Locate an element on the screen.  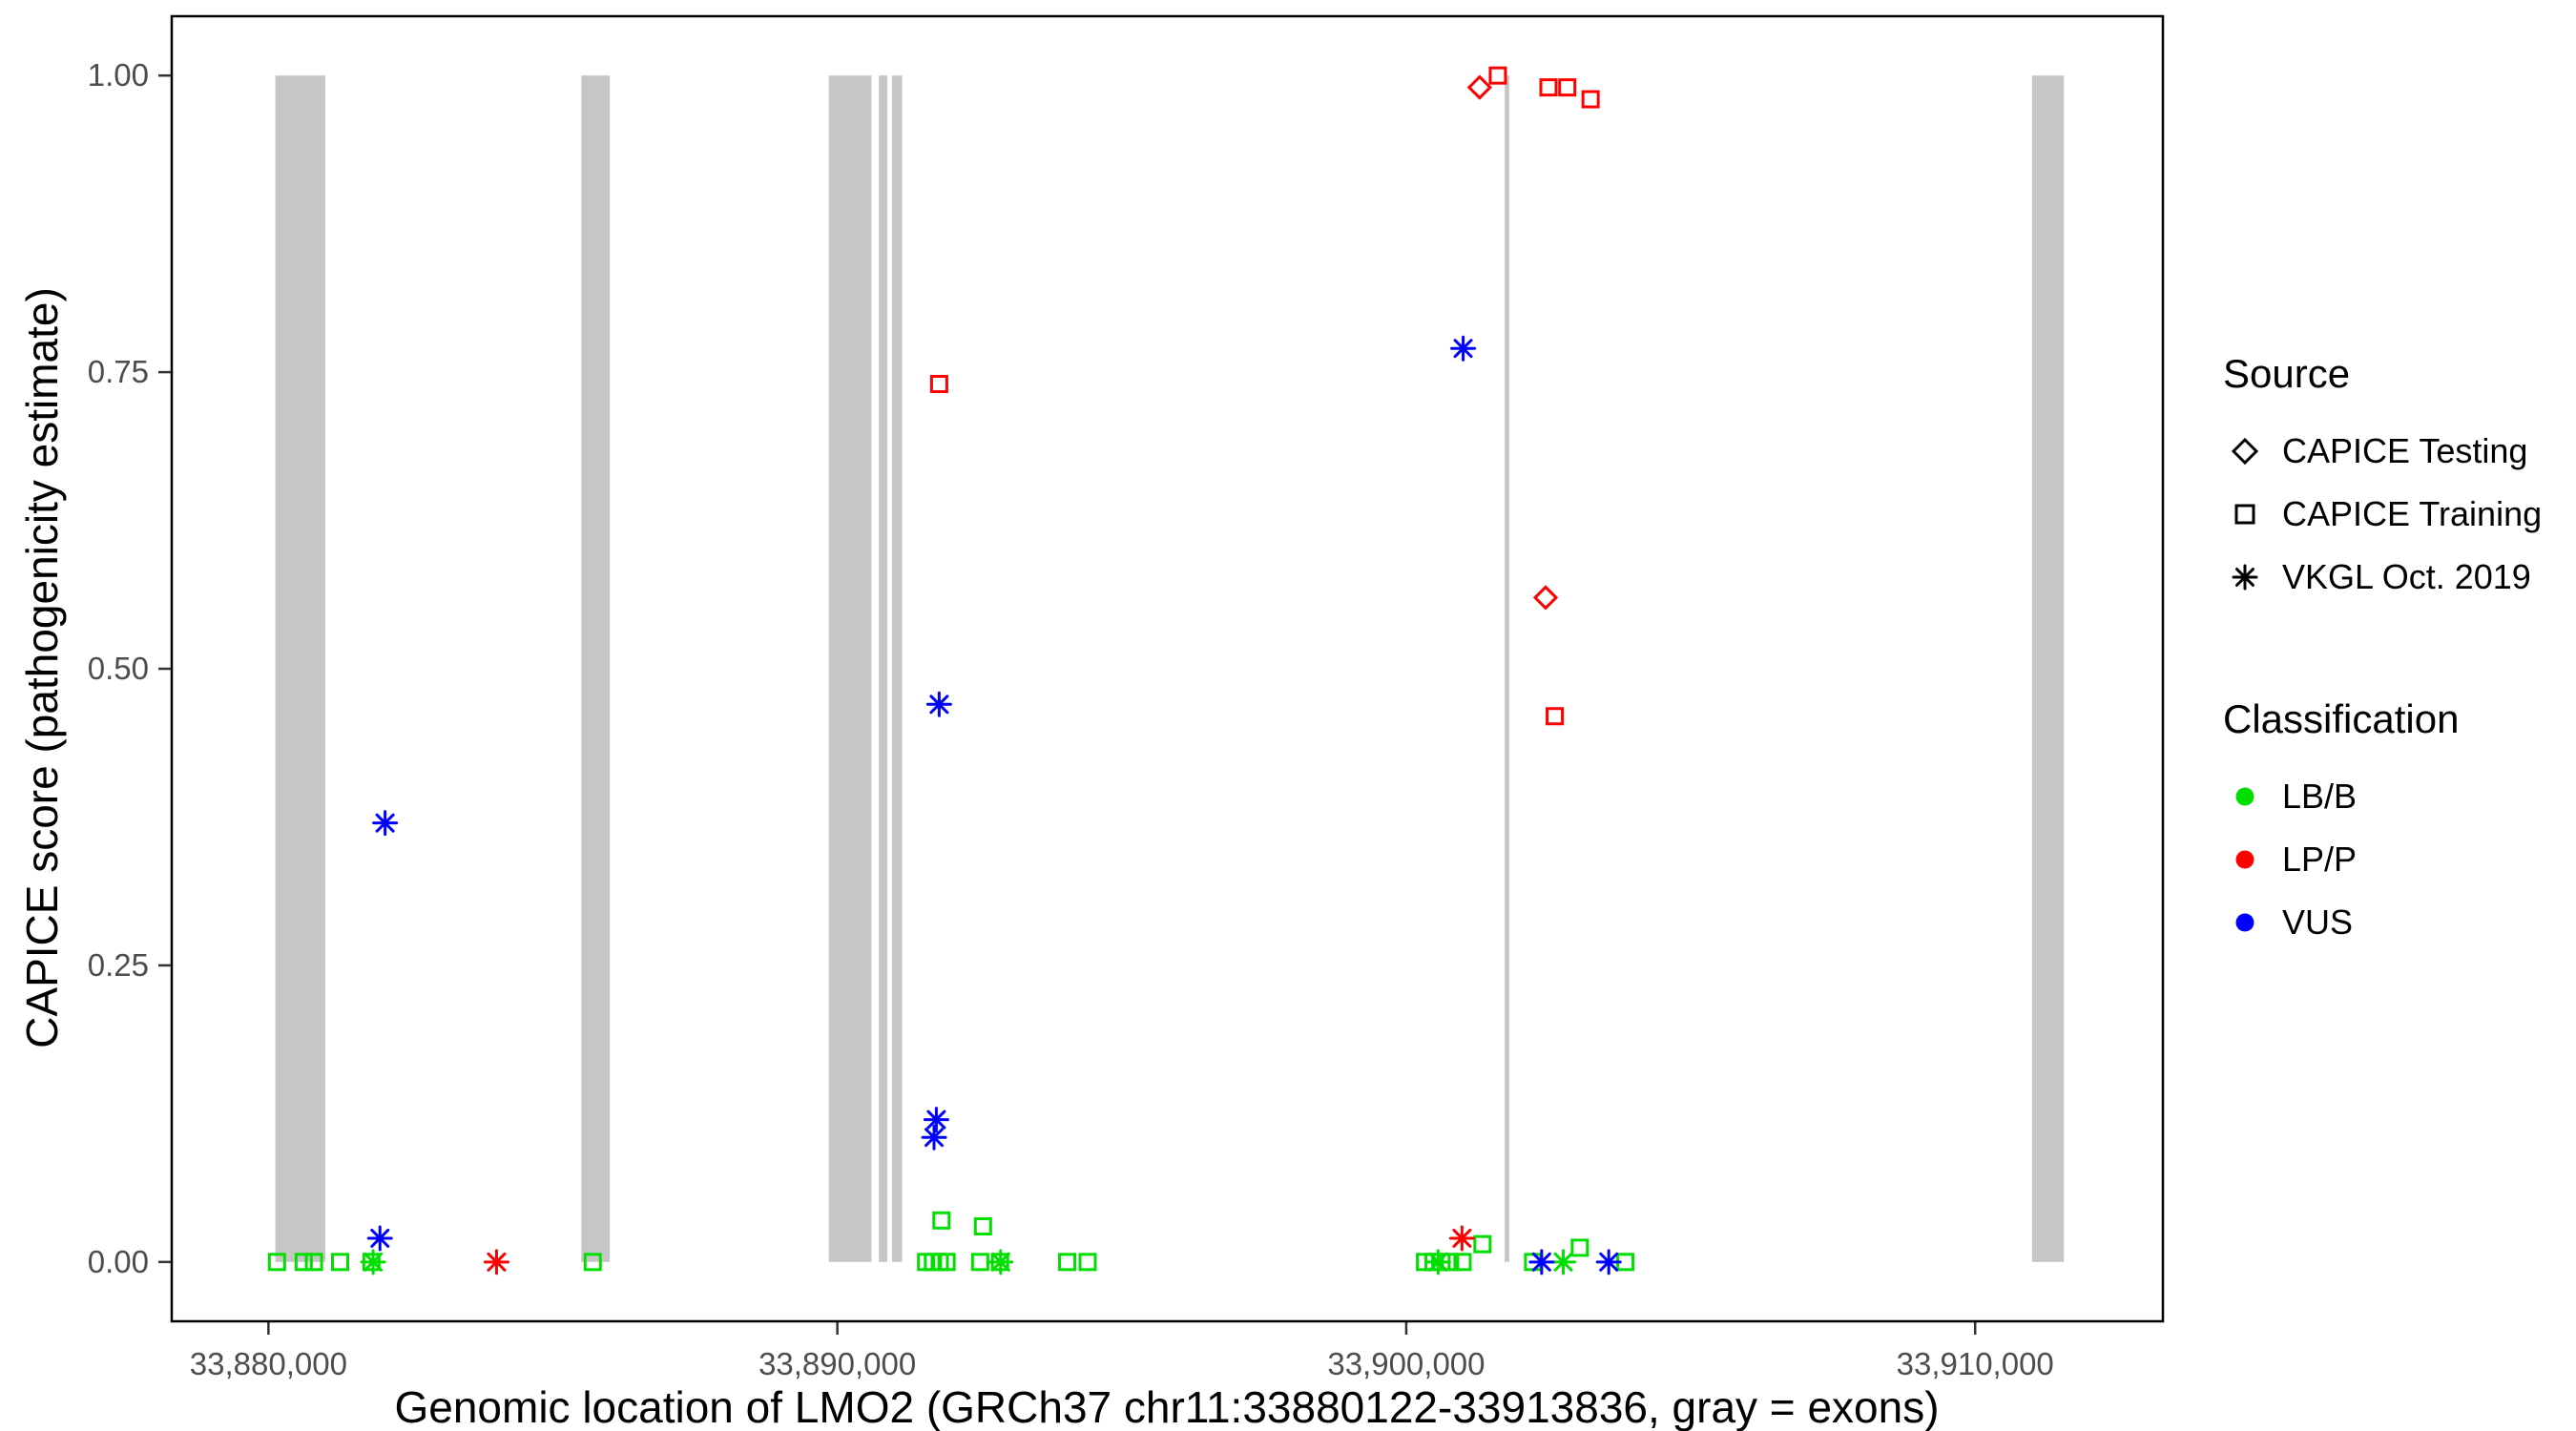
x-tick-label: 33,880,000 is located at coordinates (268, 1364).